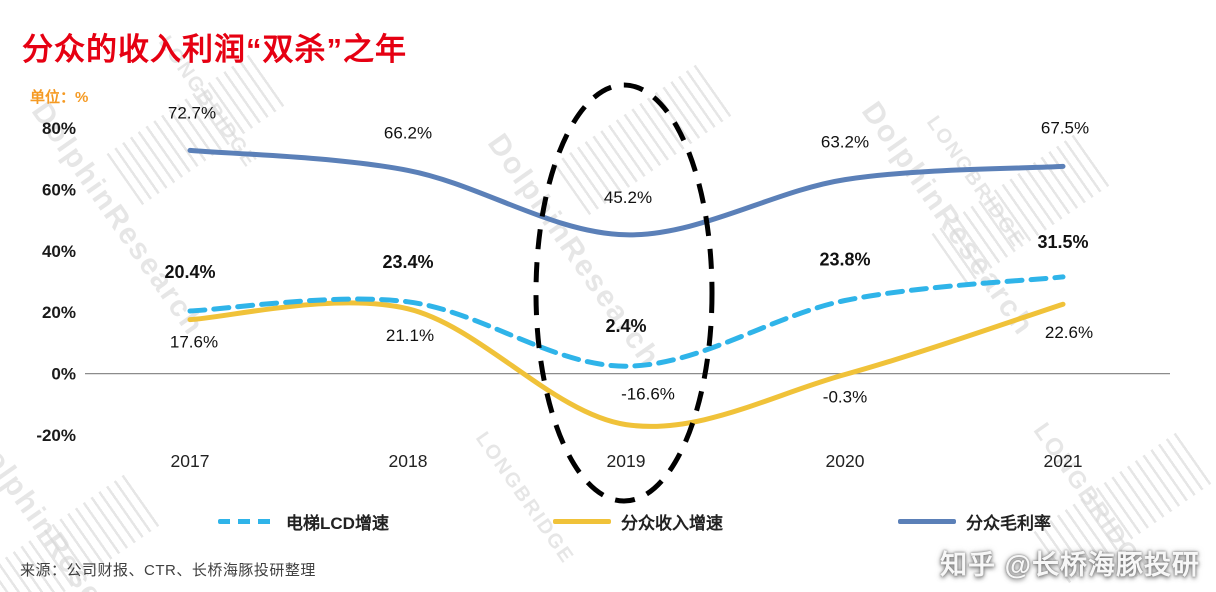 This screenshot has width=1216, height=592. Describe the element at coordinates (59, 97) in the screenshot. I see `unit-label: 单位：%` at that location.